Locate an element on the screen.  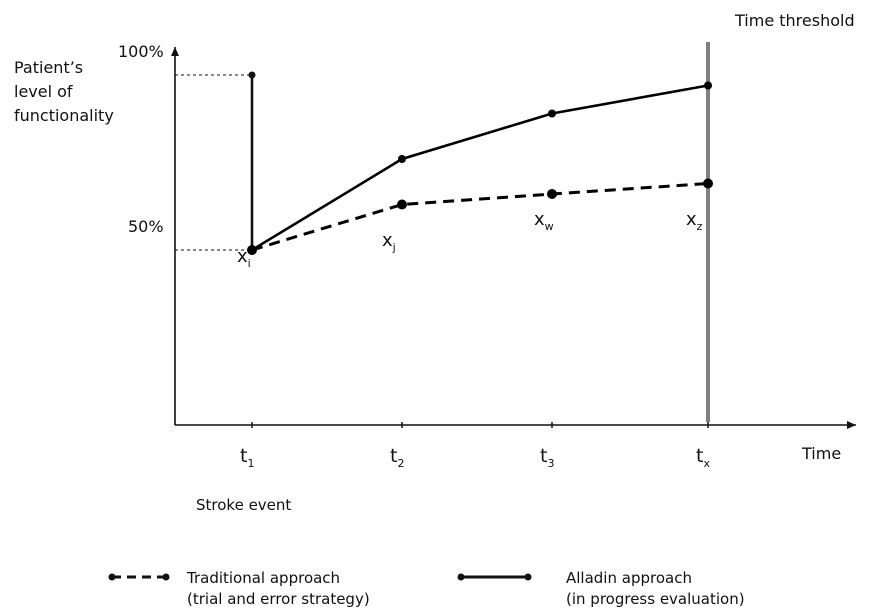
legend-alladin-sublabel: (in progress evaluation) is located at coordinates (655, 599).